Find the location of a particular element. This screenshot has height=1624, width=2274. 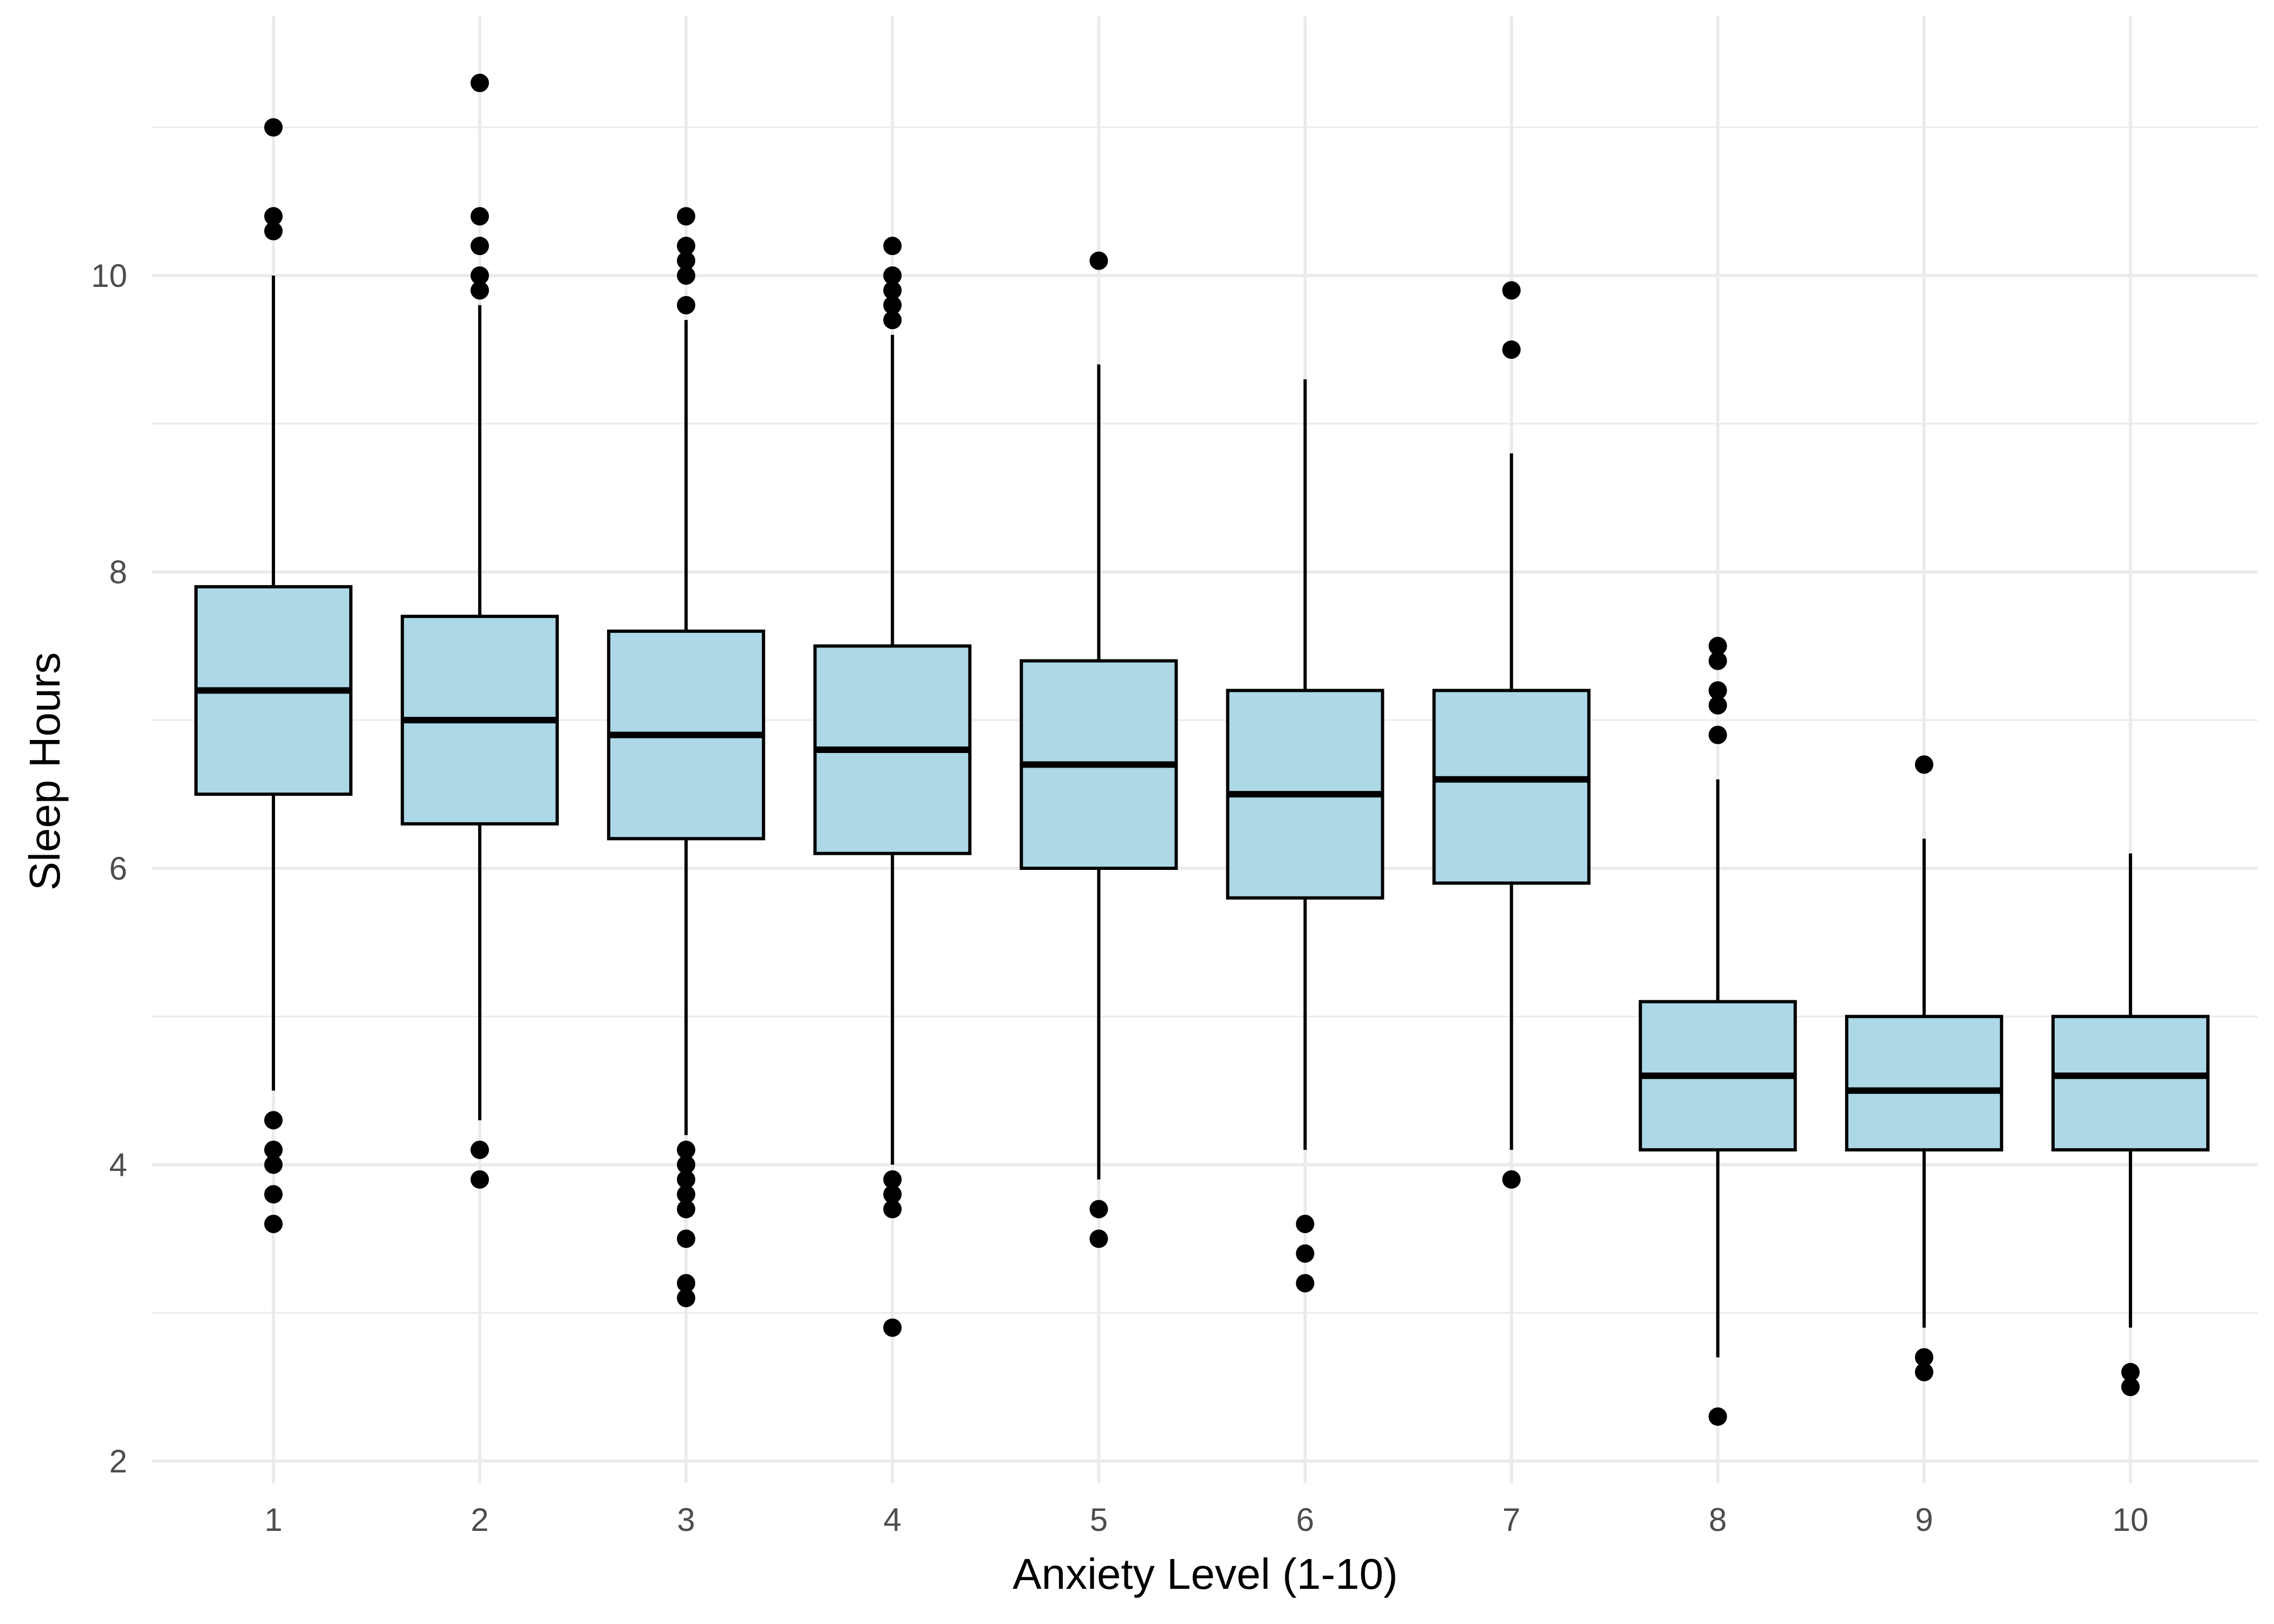

y-tick-label: 10 is located at coordinates (109, 276).